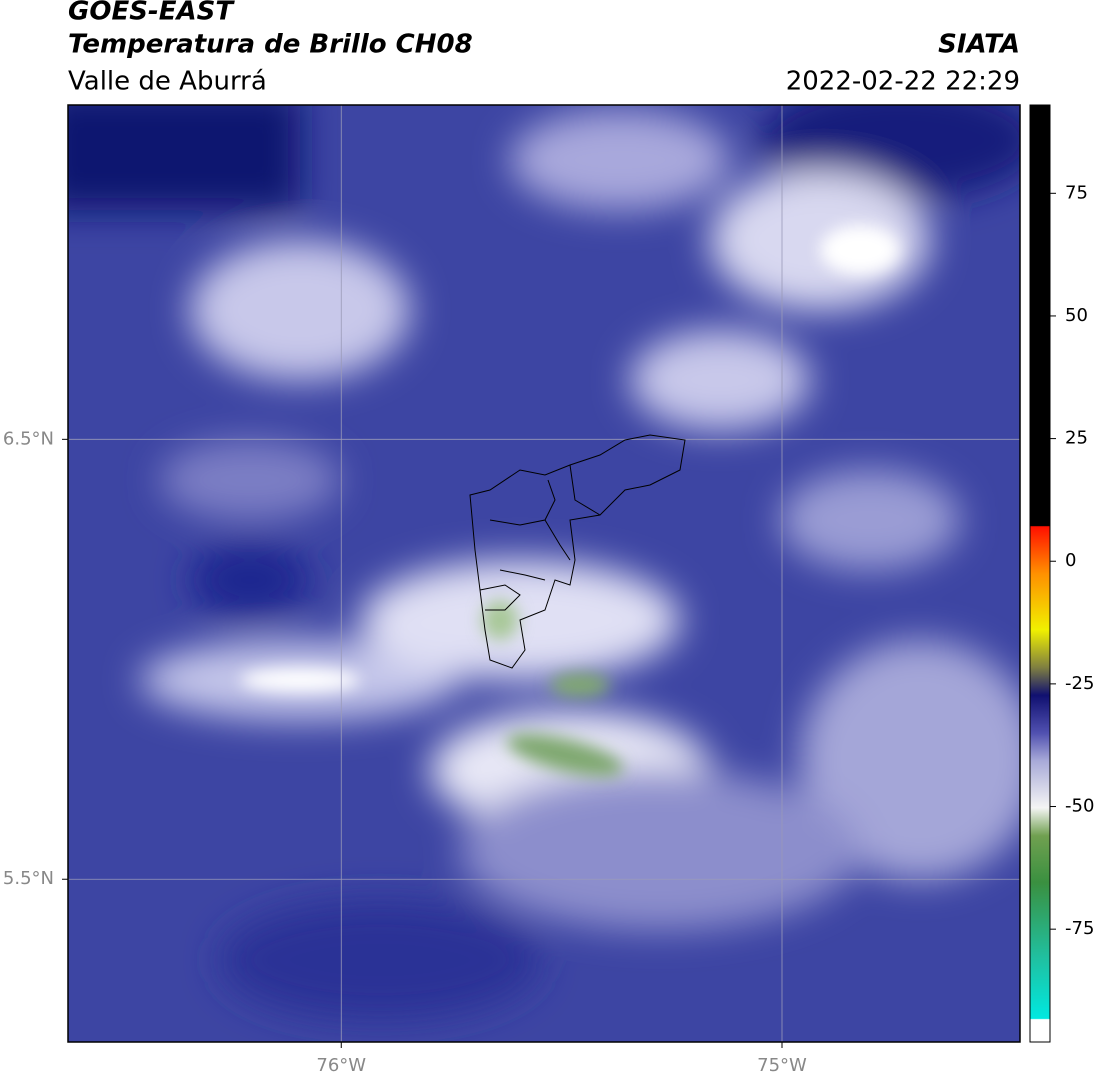  I want to click on colorbar-tick-label: 25, so click(1076, 438).